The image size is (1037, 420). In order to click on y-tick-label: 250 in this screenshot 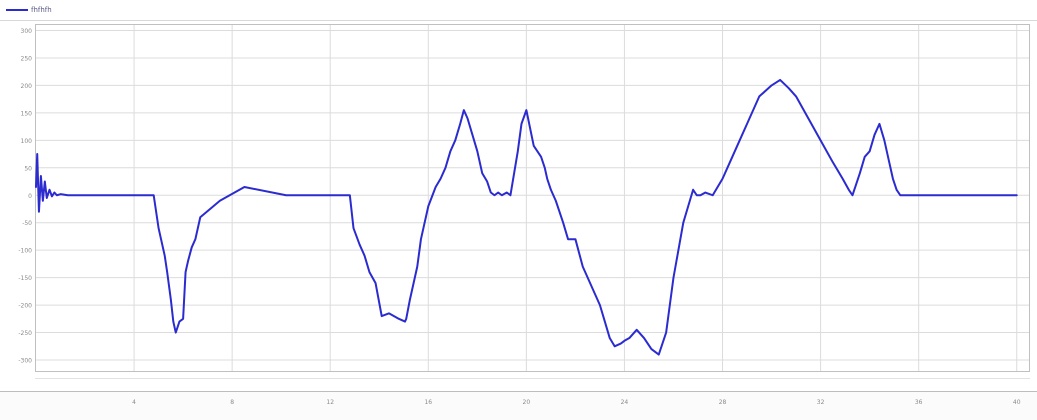, I will do `click(27, 58)`.